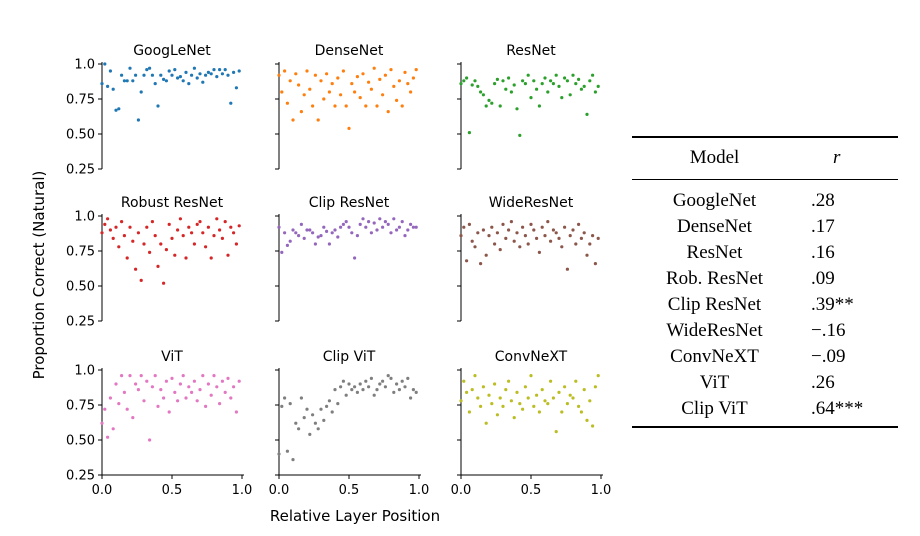 This screenshot has height=536, width=920. What do you see at coordinates (84, 65) in the screenshot?
I see `y-tick-label: 1.0` at bounding box center [84, 65].